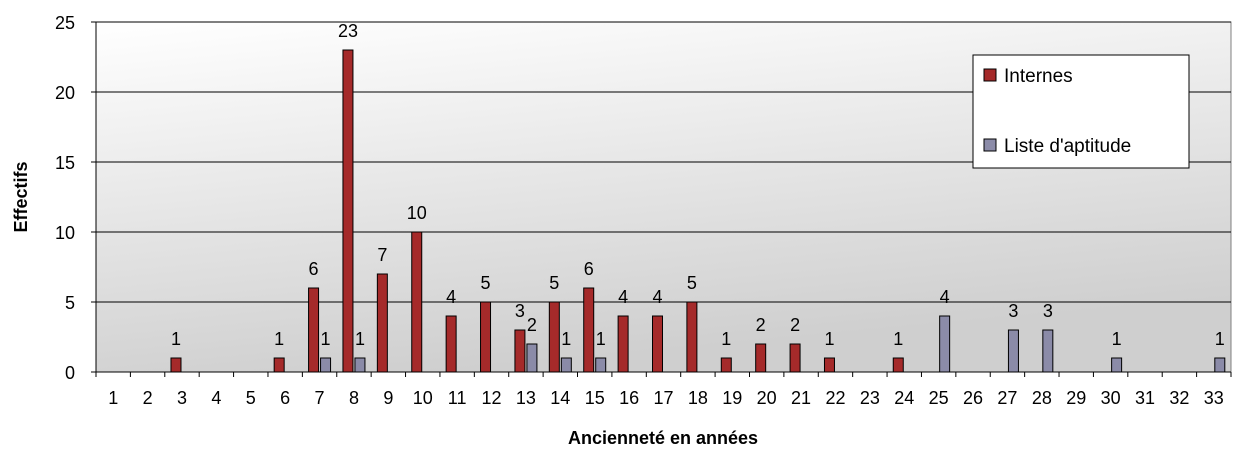 The width and height of the screenshot is (1238, 456). I want to click on x-tick-label: 4, so click(216, 398).